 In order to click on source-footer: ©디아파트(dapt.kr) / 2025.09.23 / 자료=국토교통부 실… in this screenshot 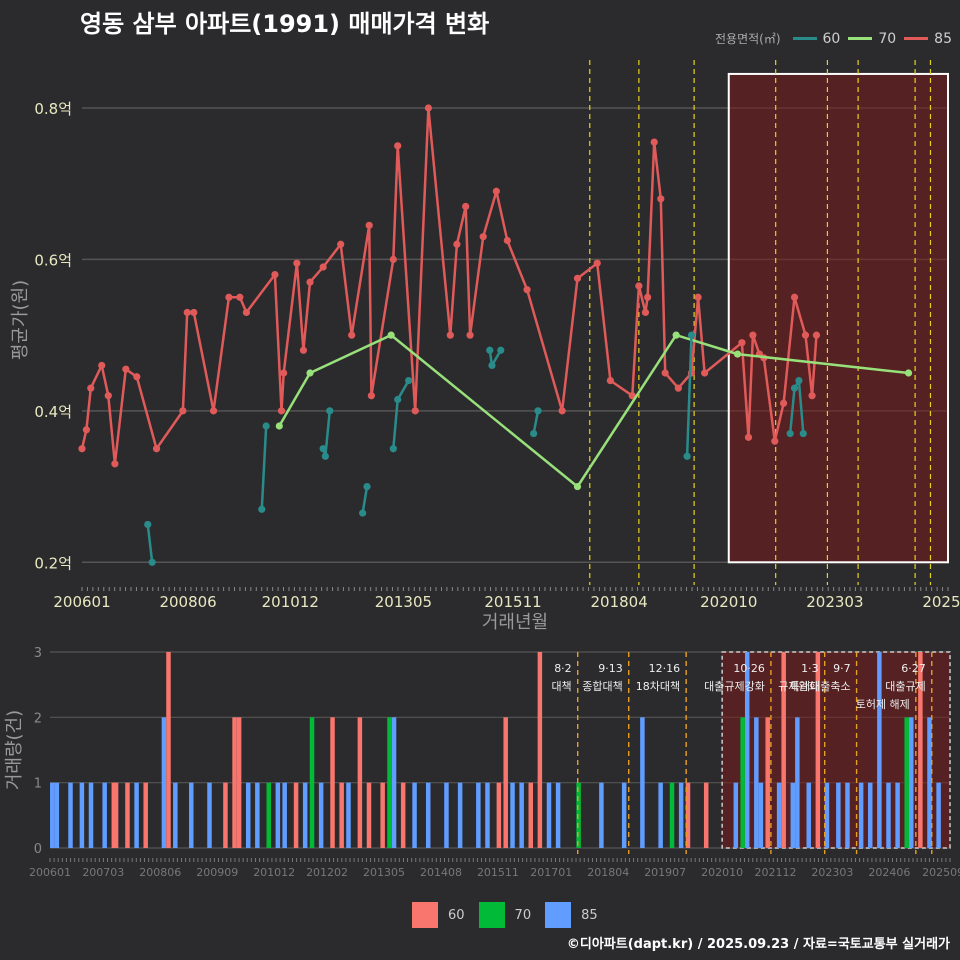, I will do `click(758, 944)`.